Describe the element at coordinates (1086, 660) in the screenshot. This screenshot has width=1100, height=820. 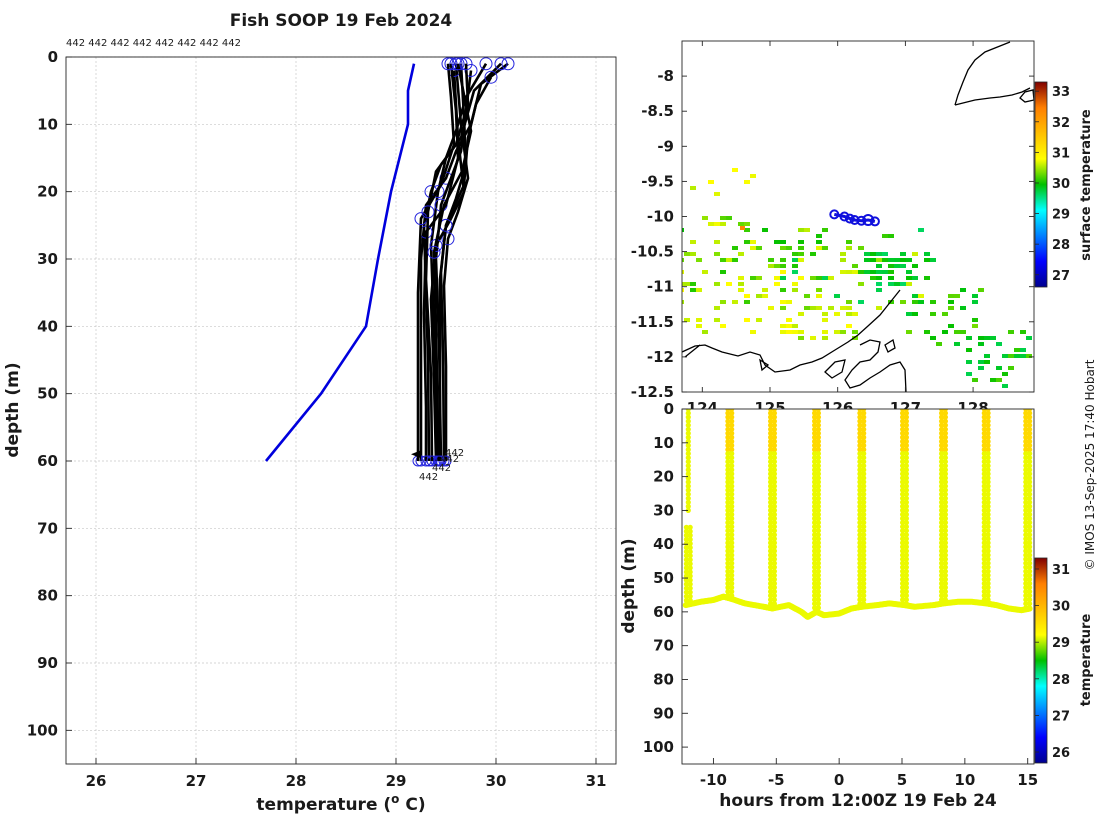
I see `temperature-colorbar-label: temperature` at that location.